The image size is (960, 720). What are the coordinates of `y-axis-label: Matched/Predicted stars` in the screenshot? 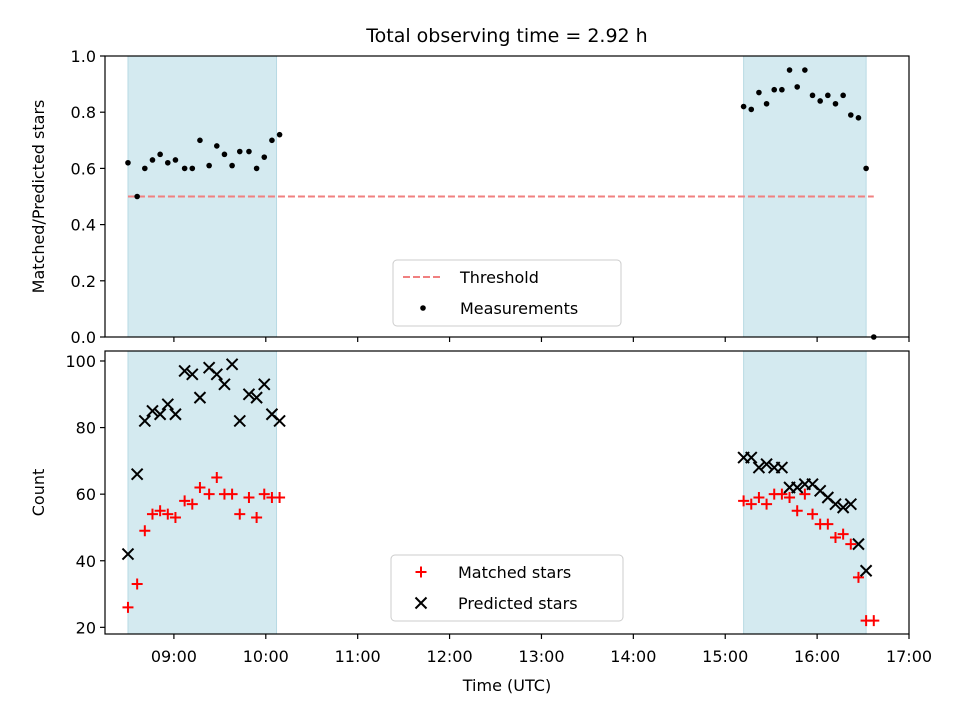 It's located at (38, 197).